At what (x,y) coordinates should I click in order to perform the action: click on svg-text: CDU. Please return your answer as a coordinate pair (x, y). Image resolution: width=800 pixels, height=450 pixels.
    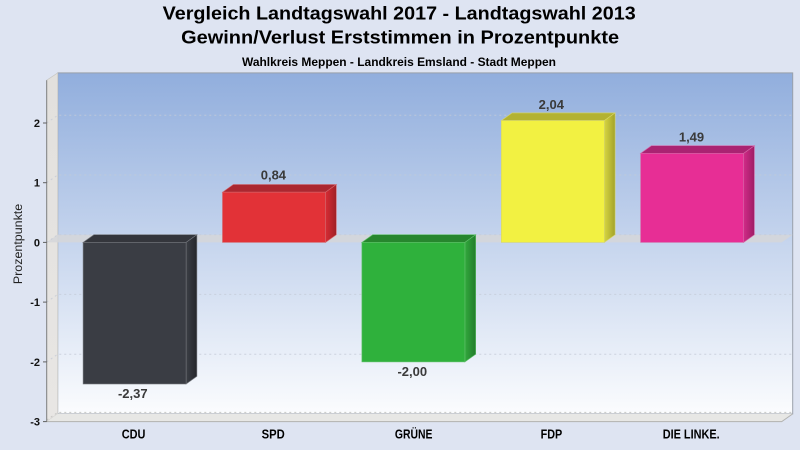
    Looking at the image, I should click on (134, 434).